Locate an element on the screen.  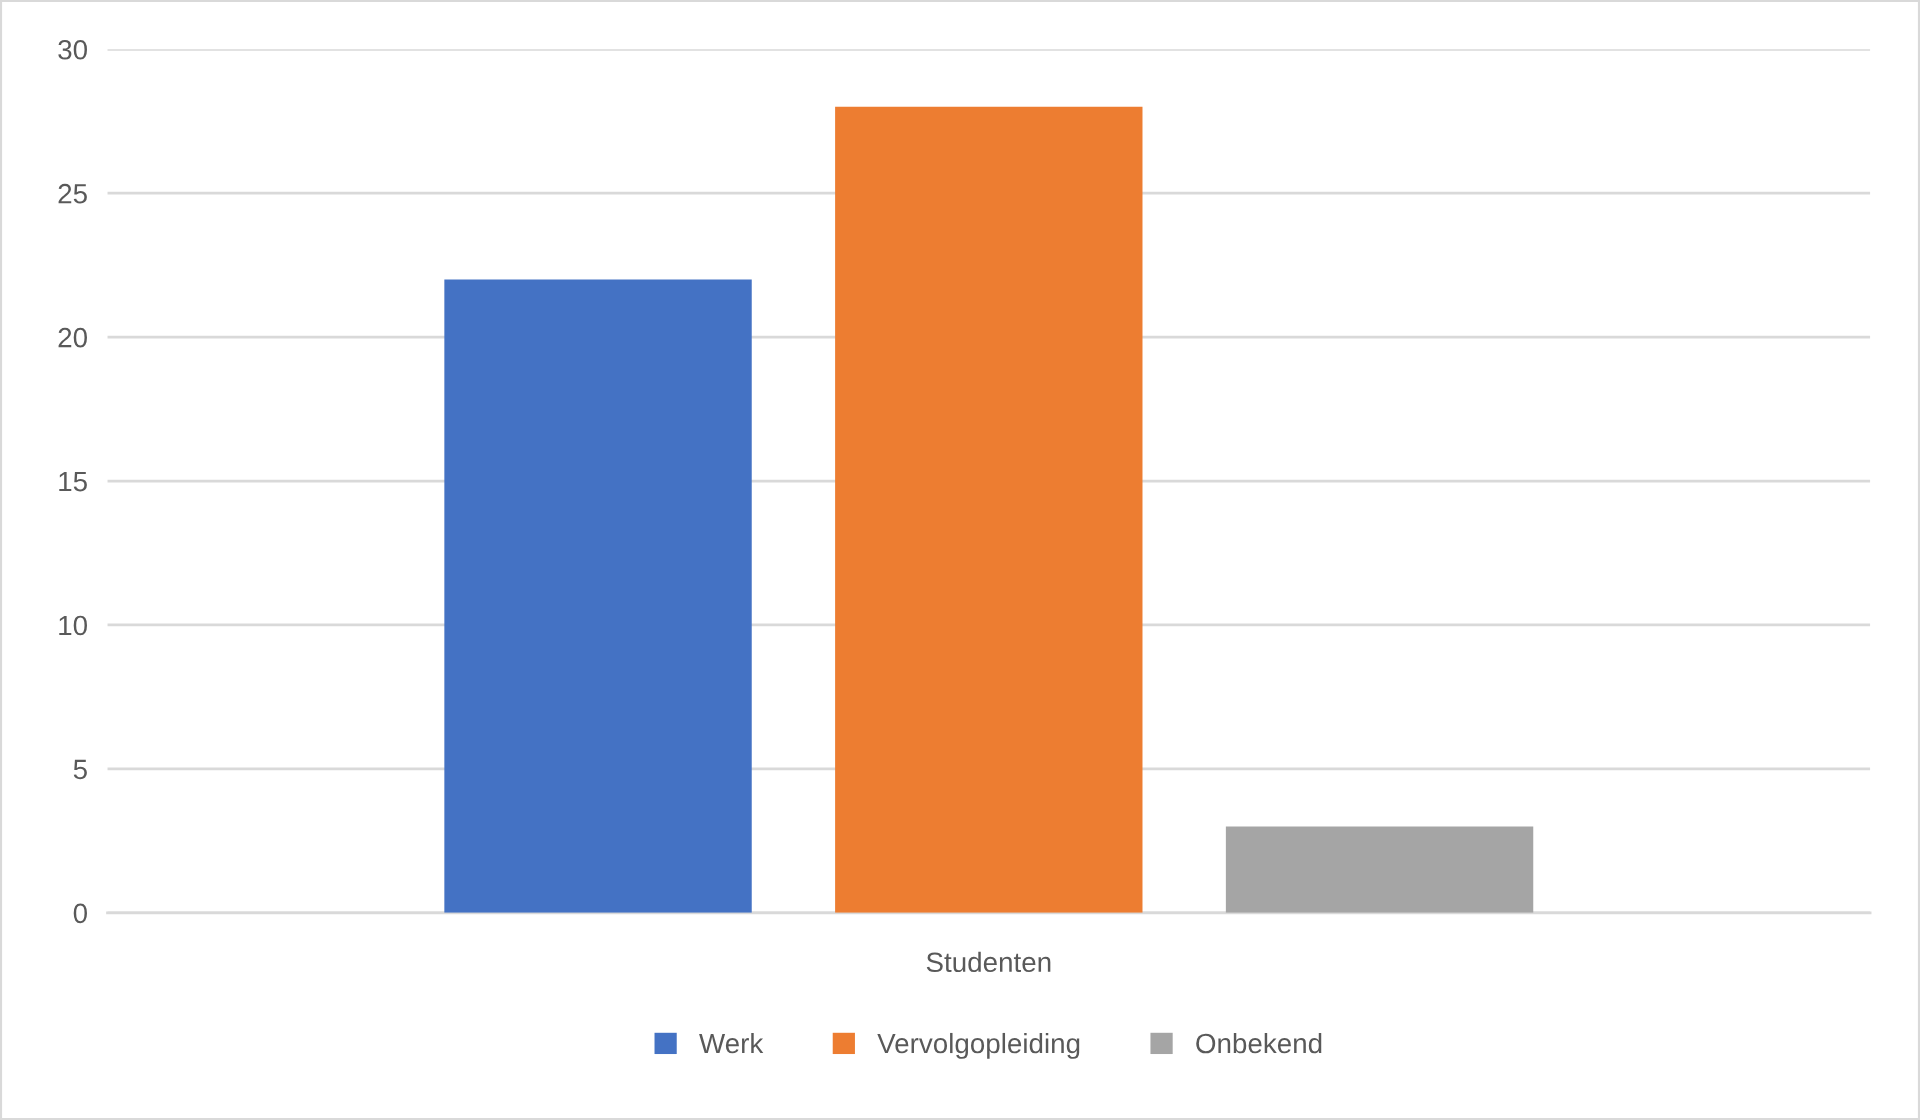
y-tick-label: 30 is located at coordinates (72, 49).